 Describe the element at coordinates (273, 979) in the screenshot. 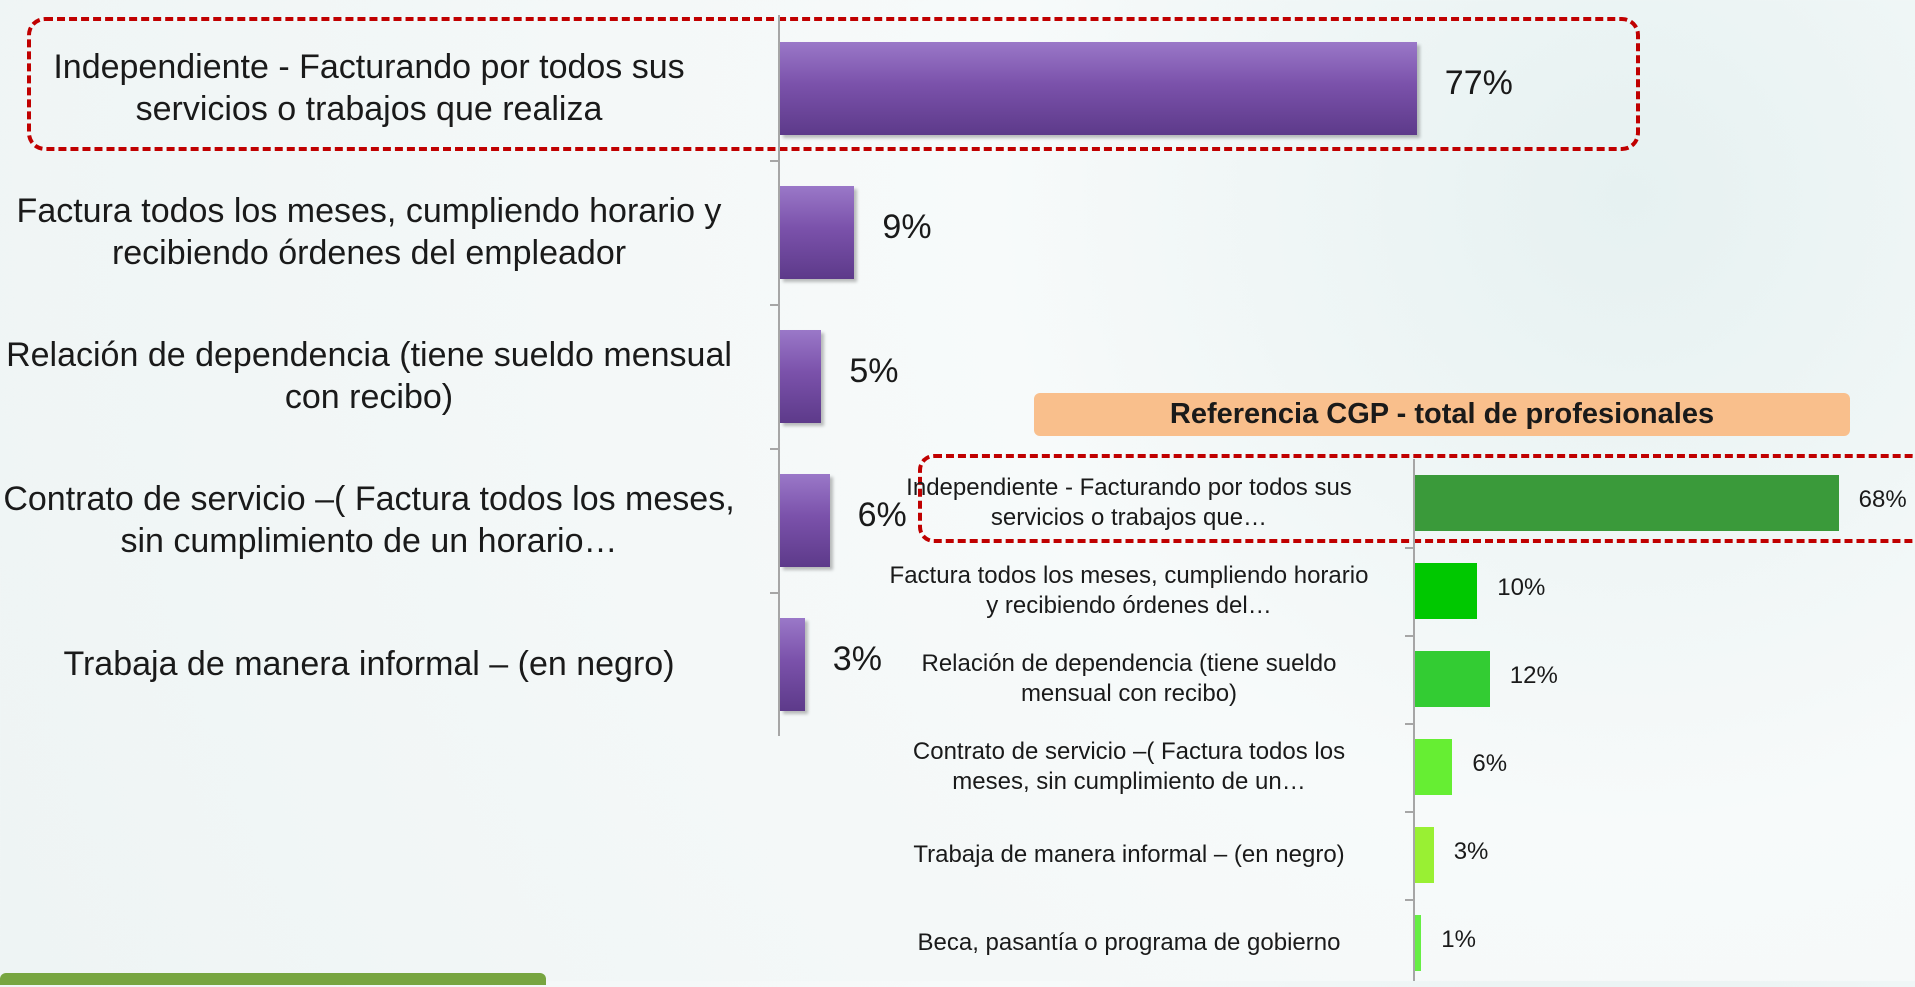

I see `footer-box` at that location.